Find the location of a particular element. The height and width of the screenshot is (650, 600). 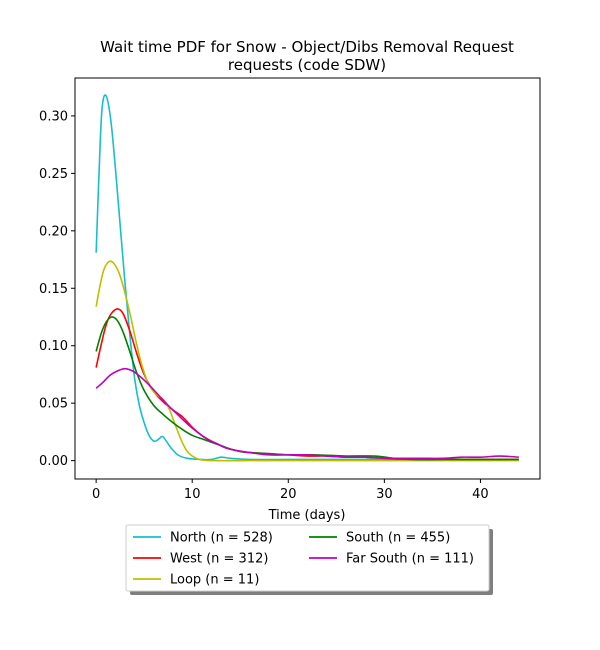

legend-label-south: South (n = 455) is located at coordinates (398, 538).